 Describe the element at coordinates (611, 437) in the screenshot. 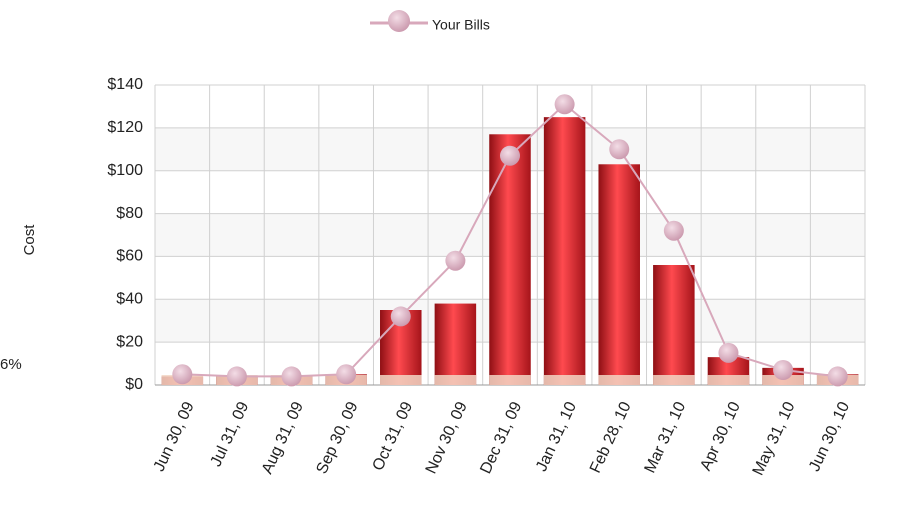

I see `x-tick-label: Feb 28, 10` at that location.